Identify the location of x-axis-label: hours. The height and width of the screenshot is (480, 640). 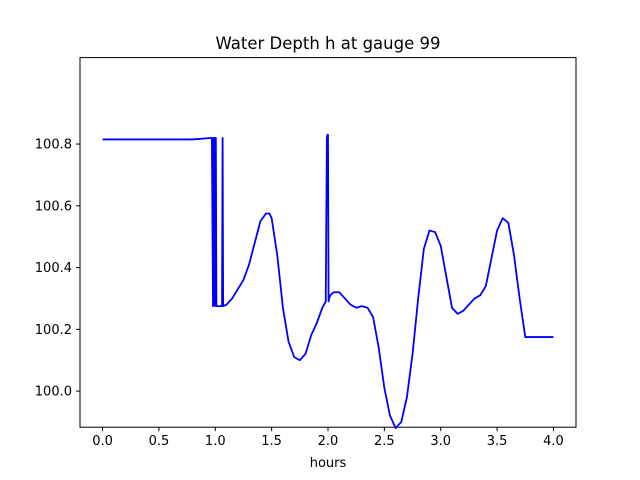
(328, 463).